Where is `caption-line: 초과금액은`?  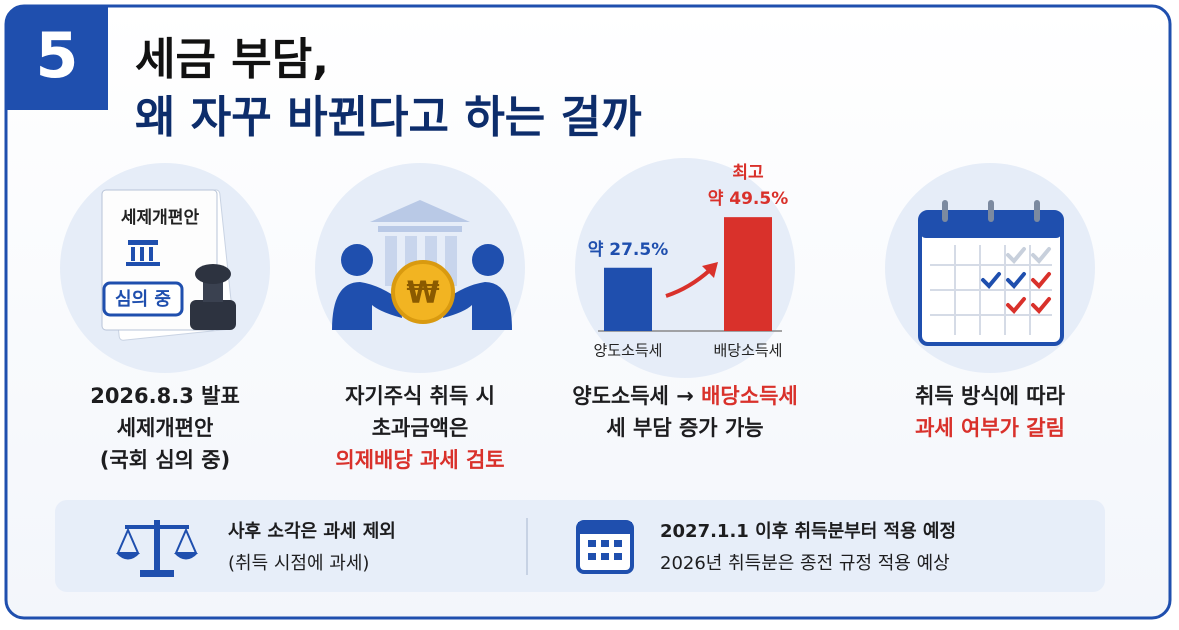 caption-line: 초과금액은 is located at coordinates (420, 428).